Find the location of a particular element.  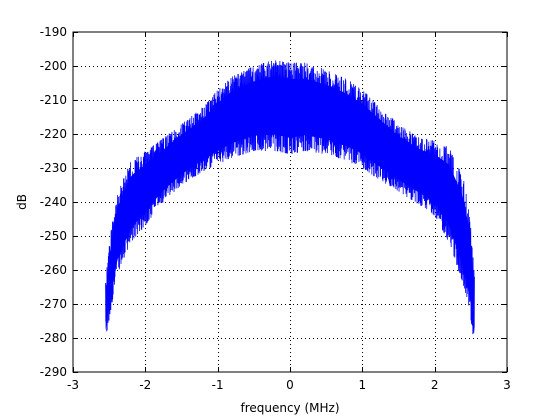

y-tick-label: -230 is located at coordinates (53, 168).